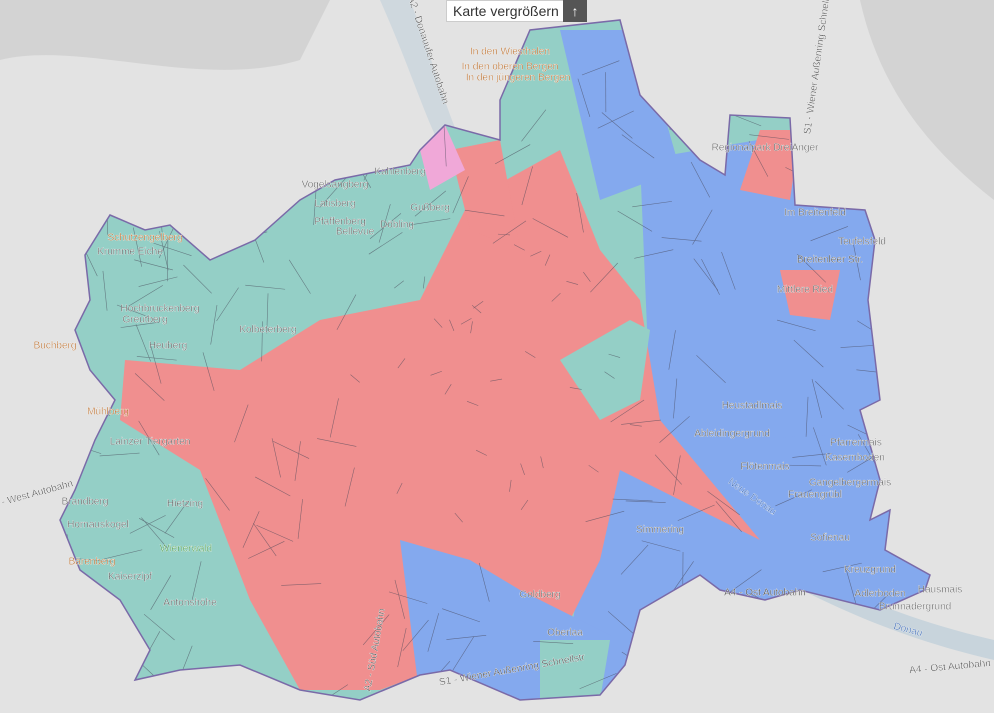 This screenshot has height=713, width=994. Describe the element at coordinates (660, 530) in the screenshot. I see `place-label: Simmering` at that location.